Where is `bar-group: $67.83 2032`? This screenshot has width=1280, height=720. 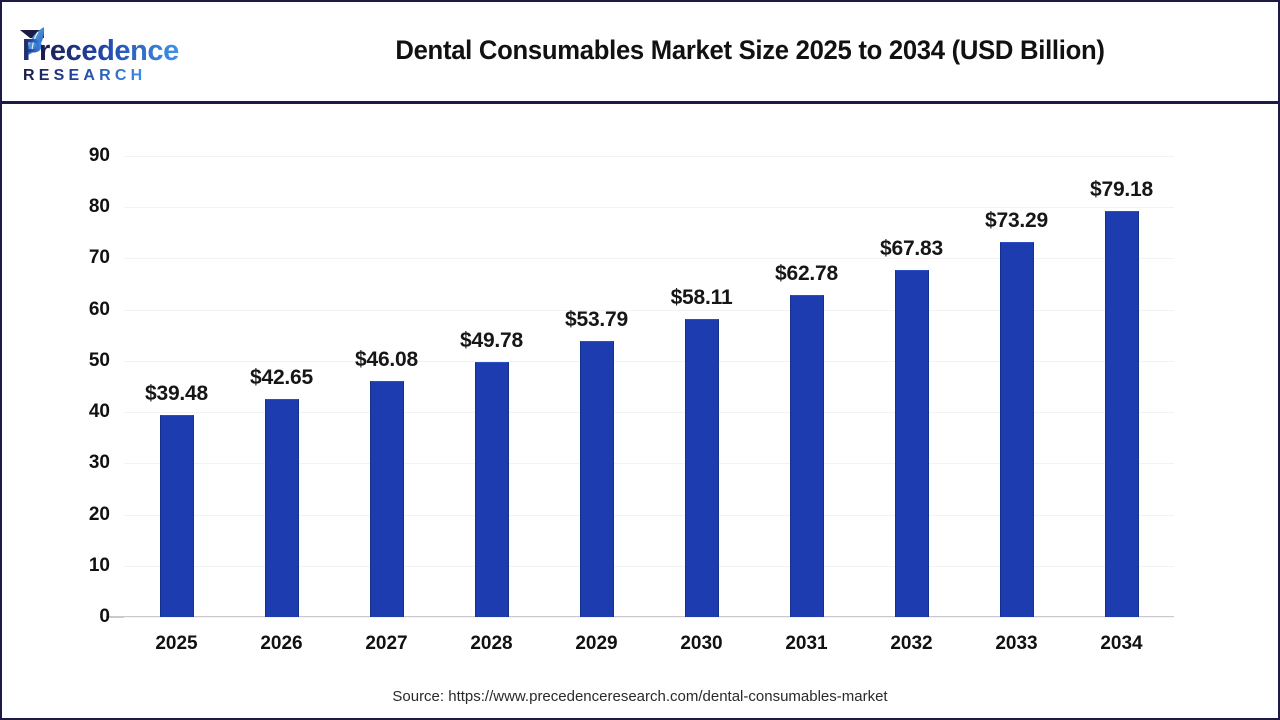
bar-group: $67.83 2032 is located at coordinates (911, 405).